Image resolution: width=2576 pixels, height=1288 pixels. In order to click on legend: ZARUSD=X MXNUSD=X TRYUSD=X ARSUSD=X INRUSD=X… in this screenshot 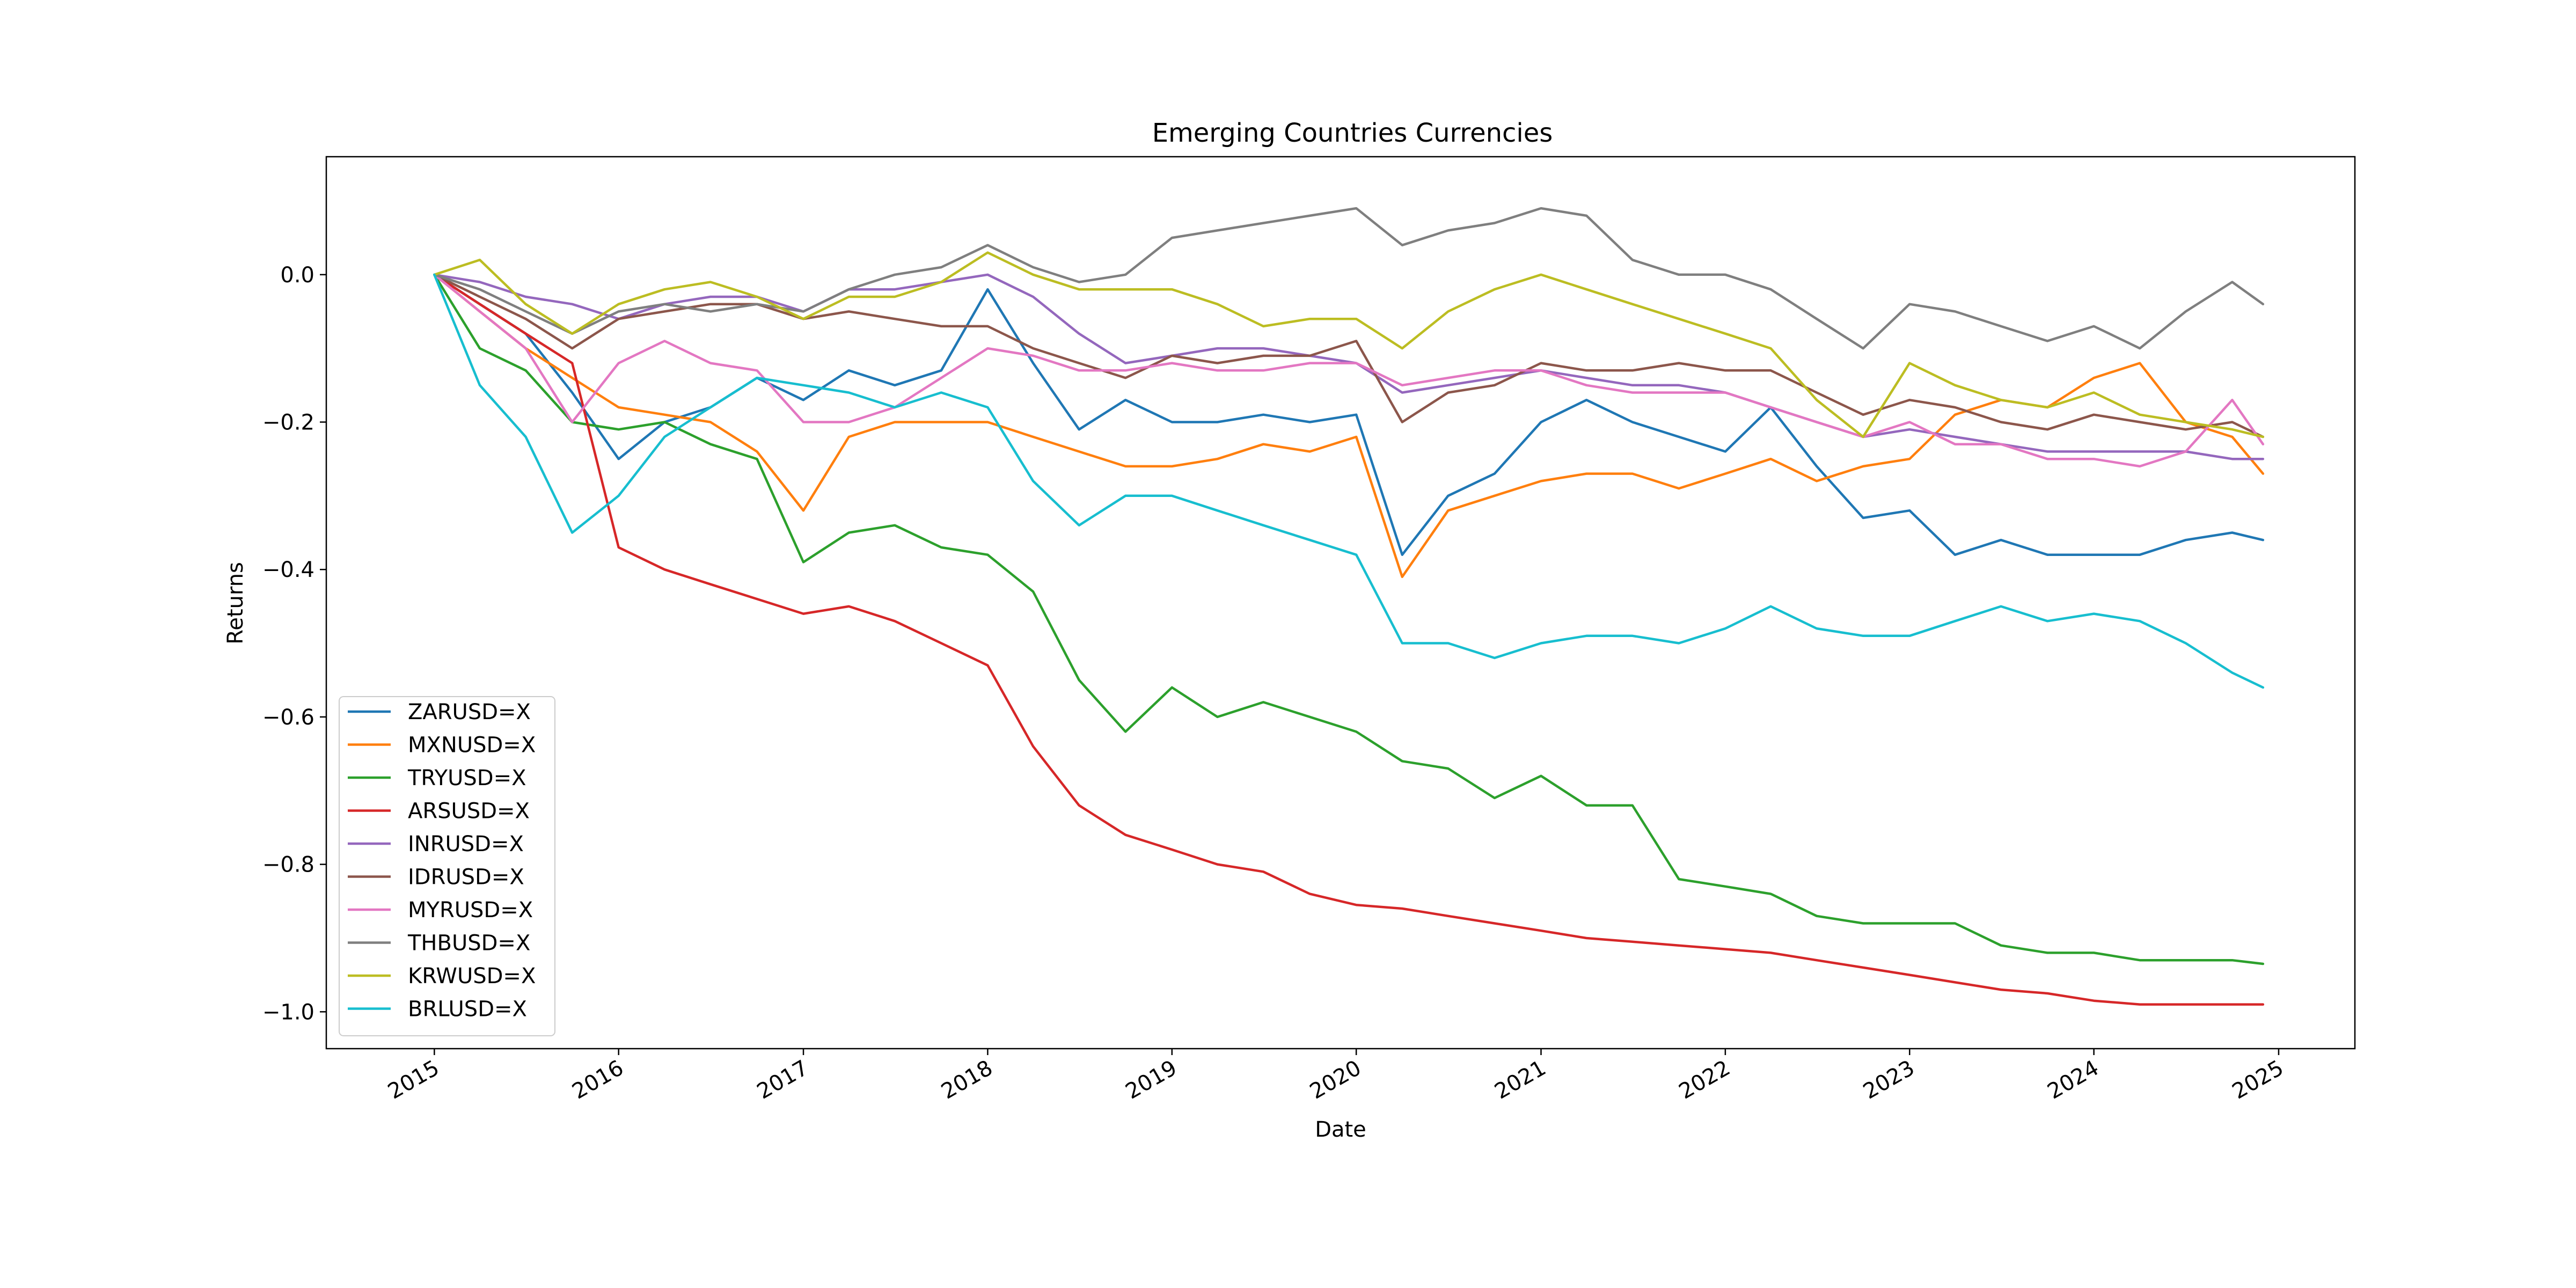, I will do `click(447, 866)`.